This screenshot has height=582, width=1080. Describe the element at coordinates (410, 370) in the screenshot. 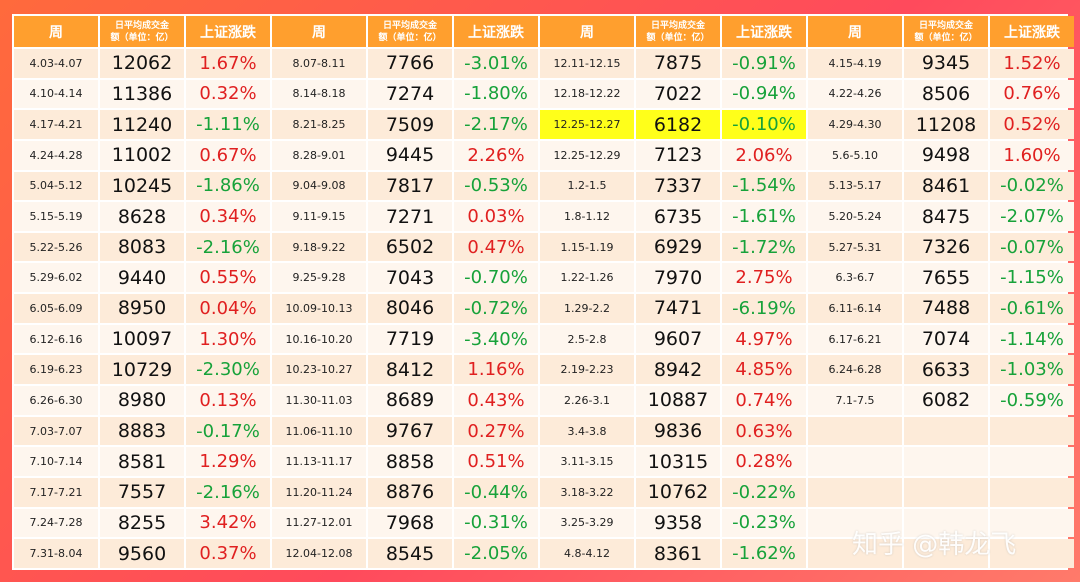

I see `volume-cell: 8412` at that location.